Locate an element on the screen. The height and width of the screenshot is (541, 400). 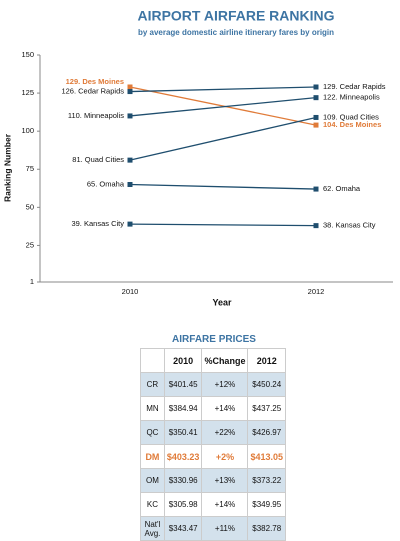
cell: $305.98 is located at coordinates (183, 504).